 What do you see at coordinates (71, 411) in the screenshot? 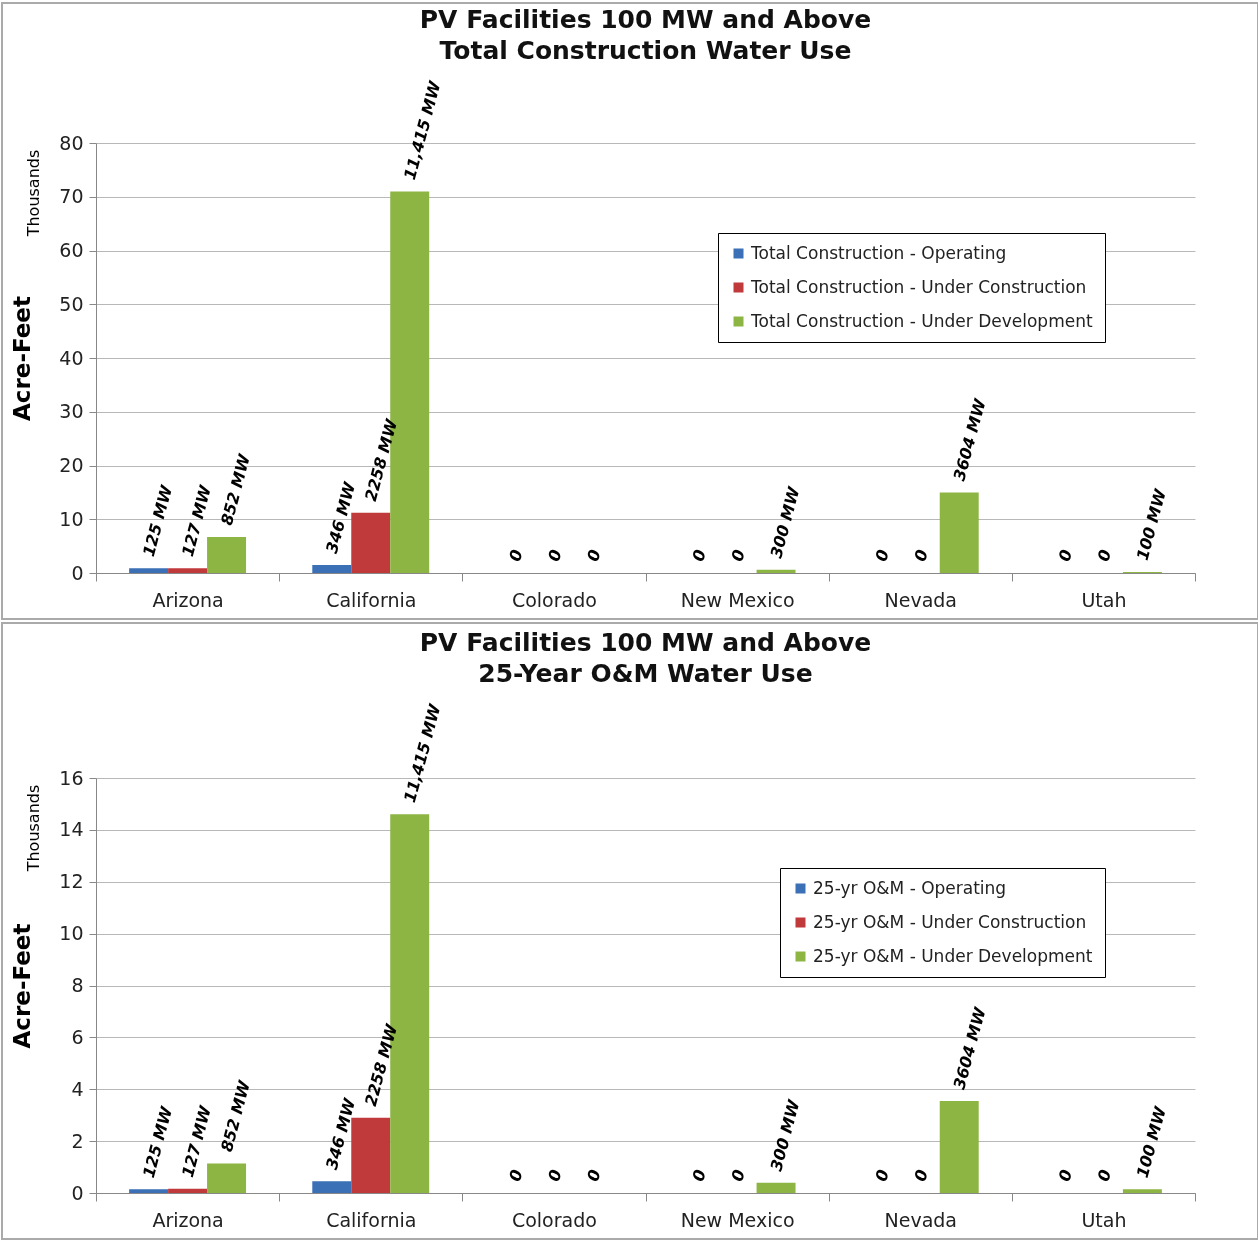
I see `y-tick-label: 30` at bounding box center [71, 411].